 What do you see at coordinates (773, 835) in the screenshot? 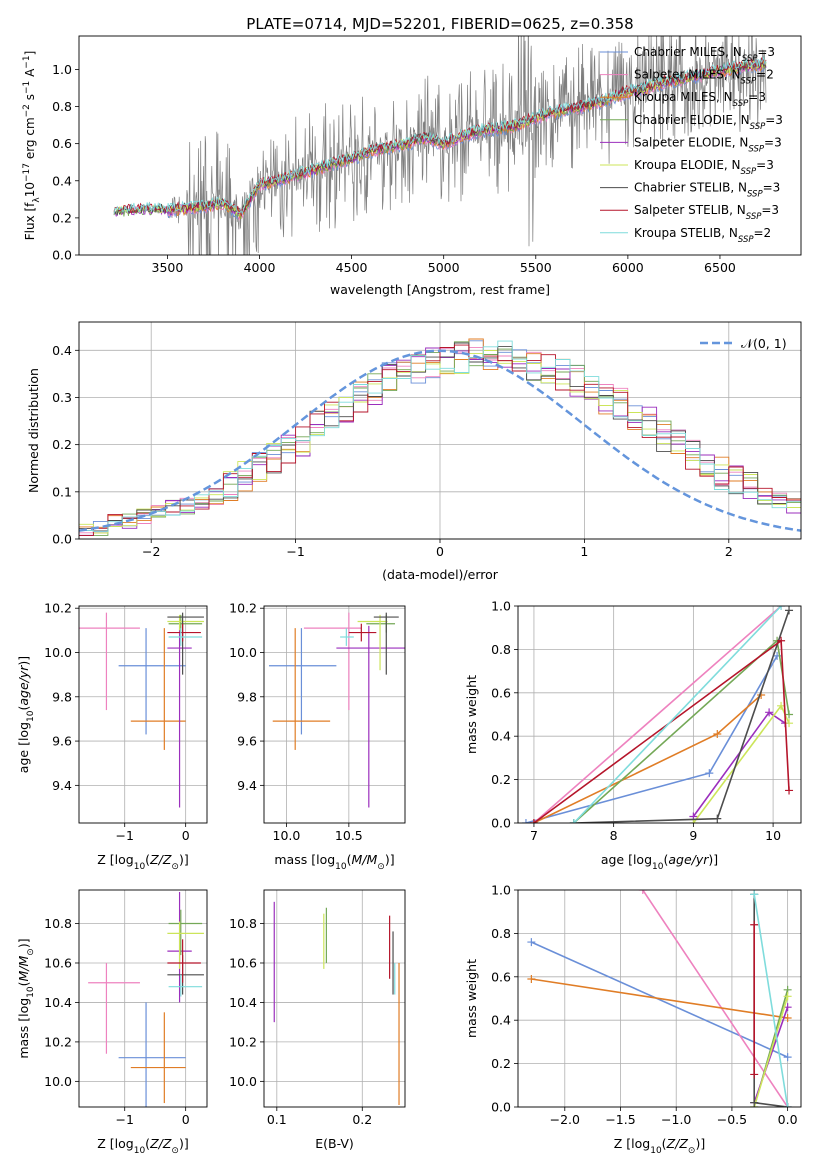
I see `x-tick-label: 10` at bounding box center [773, 835].